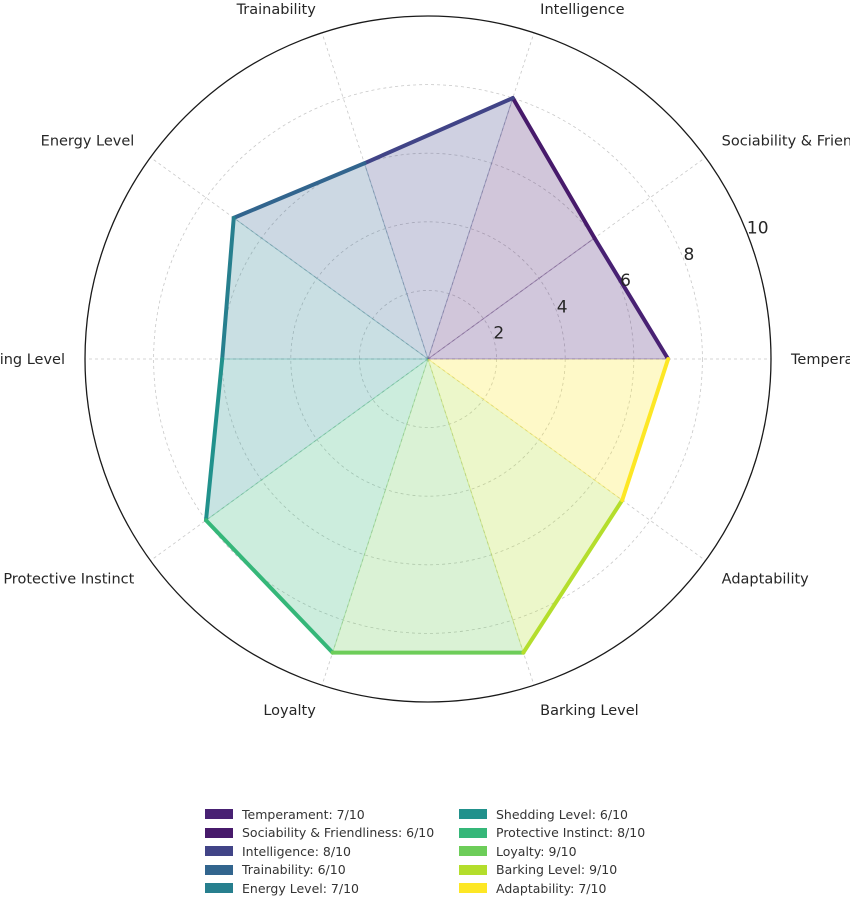 This screenshot has width=850, height=913. What do you see at coordinates (88, 142) in the screenshot?
I see `category-label: Energy Level` at bounding box center [88, 142].